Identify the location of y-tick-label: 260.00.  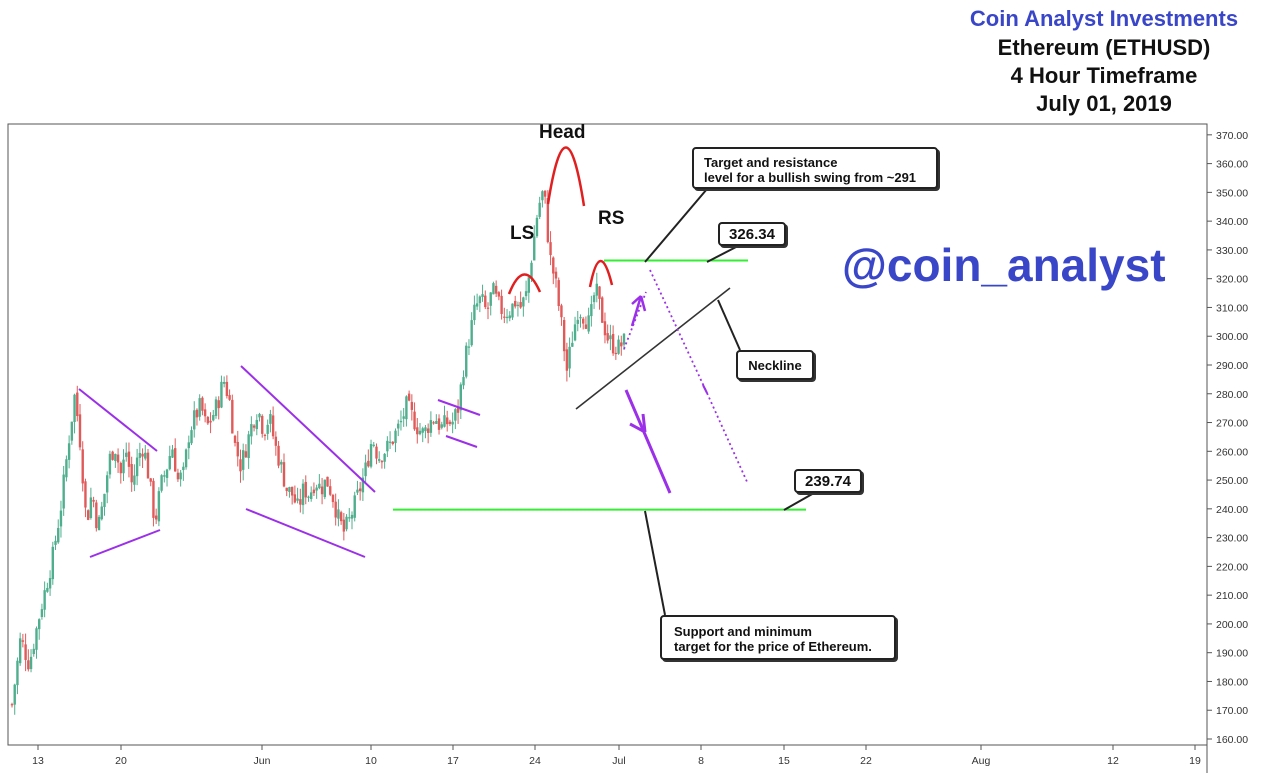
(1232, 452).